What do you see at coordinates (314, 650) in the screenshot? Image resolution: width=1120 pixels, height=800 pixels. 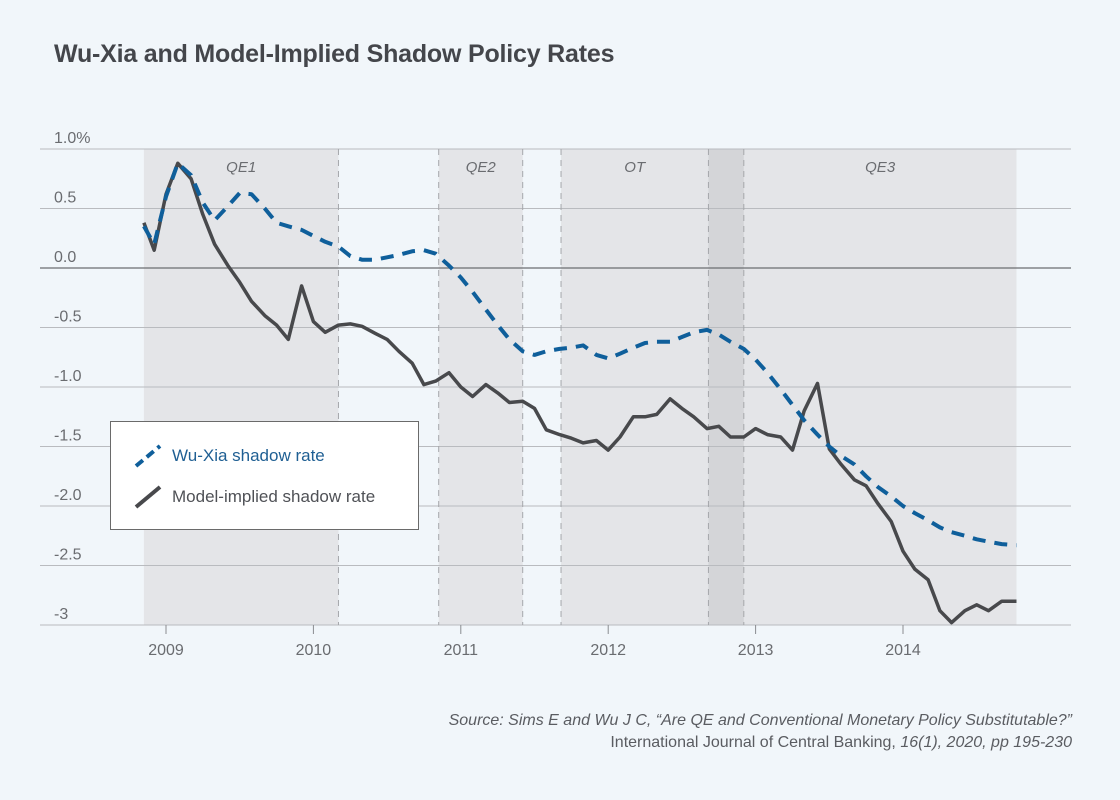 I see `x-tick-label: 2010` at bounding box center [314, 650].